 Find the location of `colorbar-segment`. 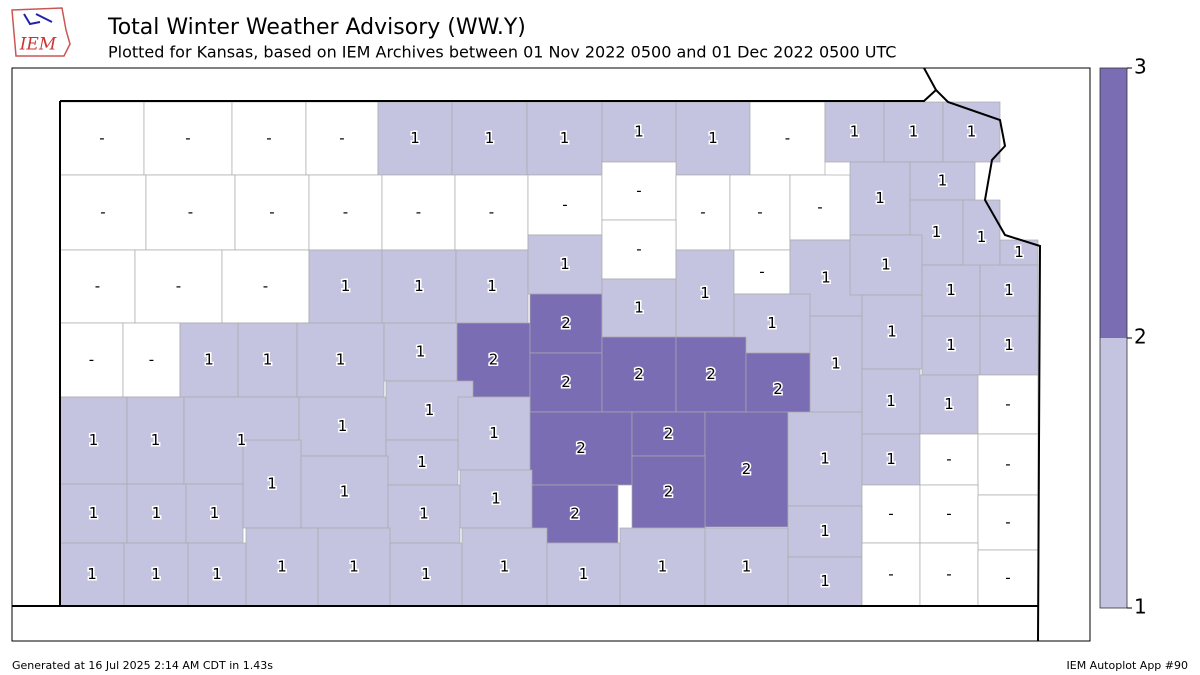

colorbar-segment is located at coordinates (1113, 203).